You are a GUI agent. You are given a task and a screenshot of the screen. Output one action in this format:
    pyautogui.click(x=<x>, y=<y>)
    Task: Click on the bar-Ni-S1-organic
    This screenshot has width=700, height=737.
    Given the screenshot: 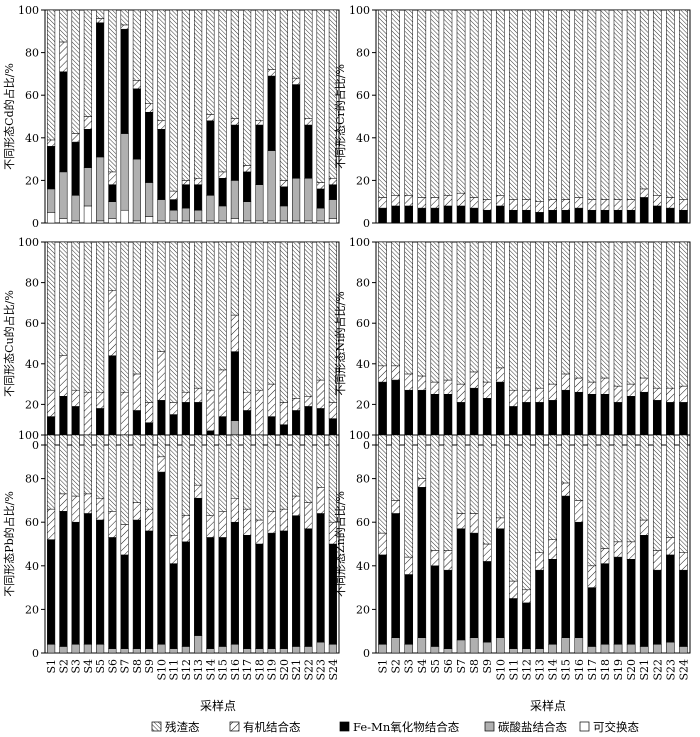 What is the action you would take?
    pyautogui.click(x=382, y=374)
    